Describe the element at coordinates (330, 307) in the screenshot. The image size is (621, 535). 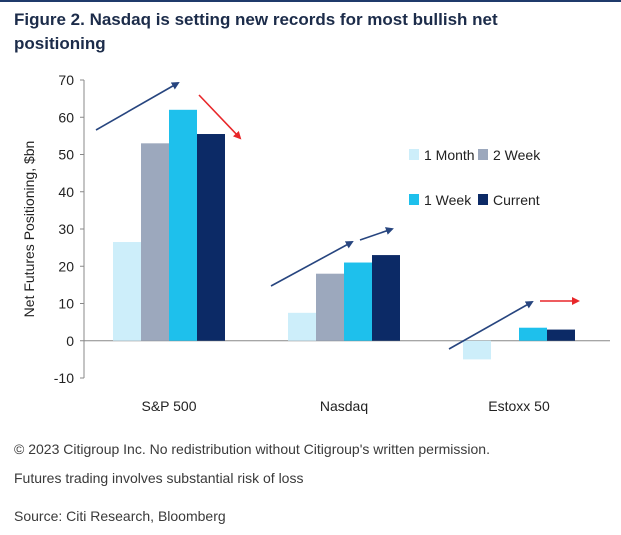
I see `bar-nasdaq-2-week` at that location.